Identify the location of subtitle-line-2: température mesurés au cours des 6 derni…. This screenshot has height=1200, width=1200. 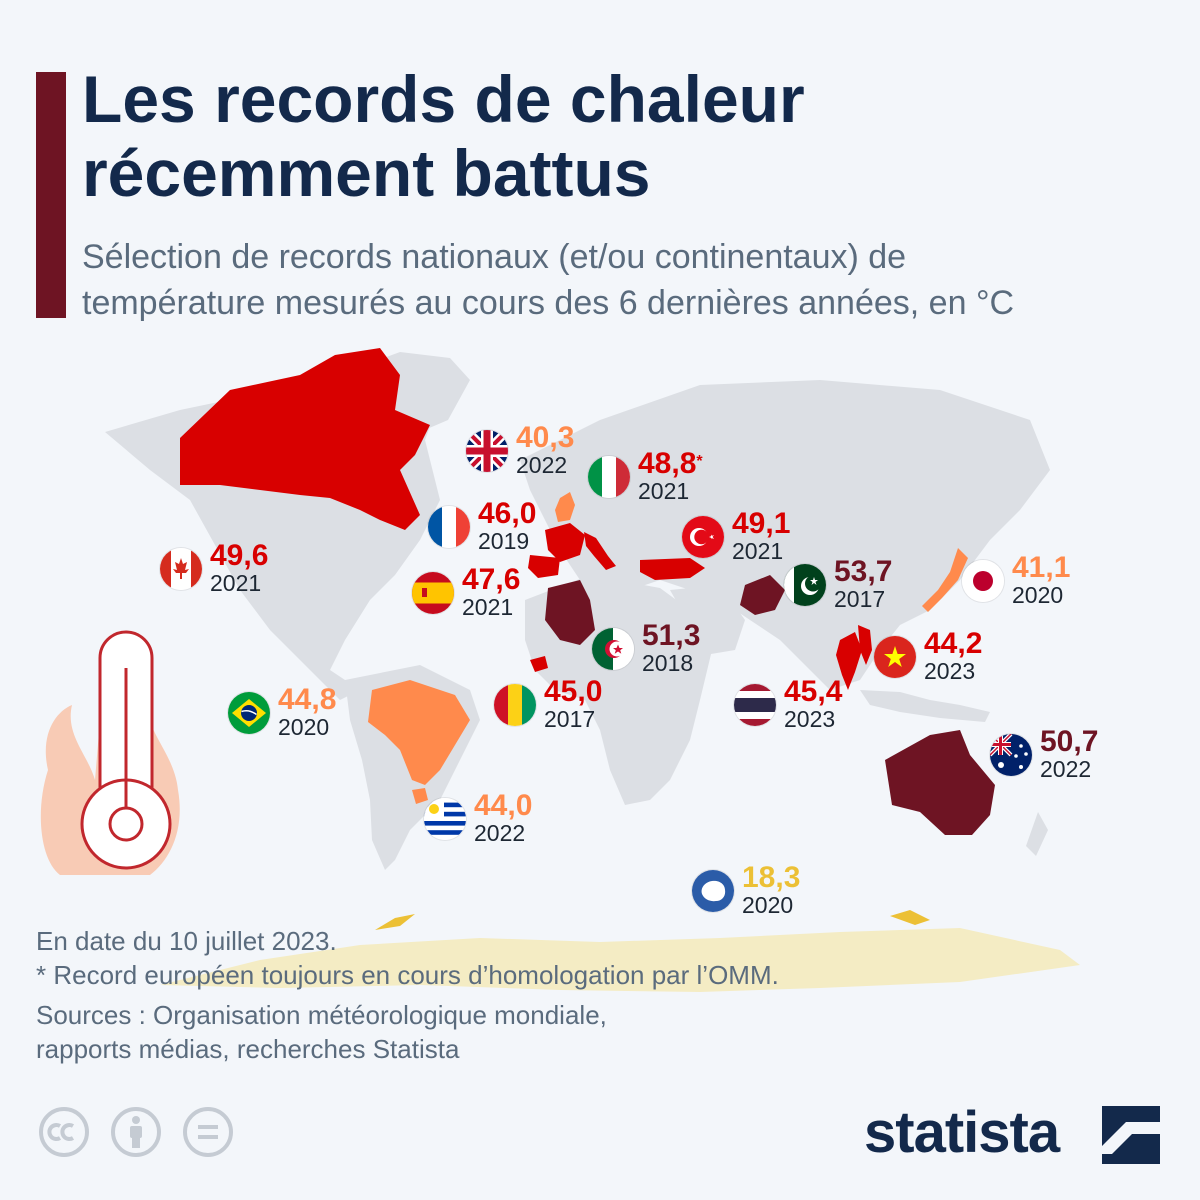
(548, 303).